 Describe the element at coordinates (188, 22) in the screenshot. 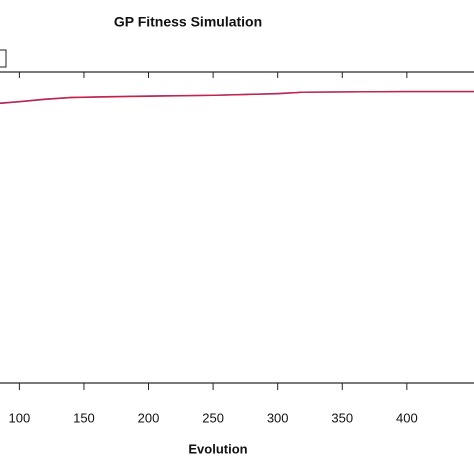

I see `chart-title: GP Fitness Simulation` at that location.